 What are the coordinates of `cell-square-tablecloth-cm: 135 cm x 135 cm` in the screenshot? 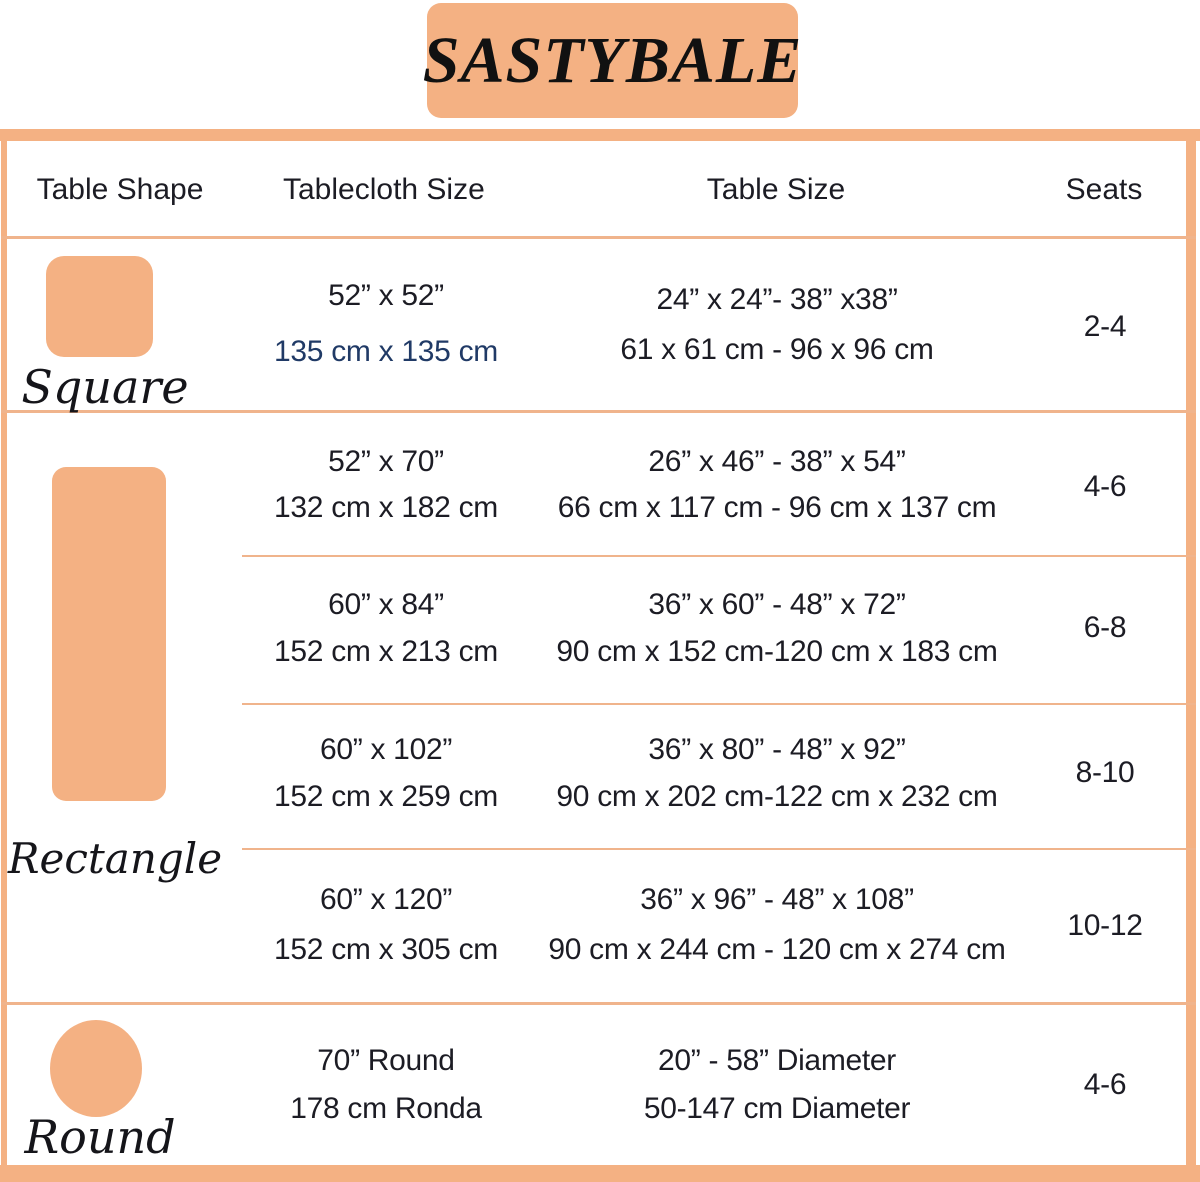 It's located at (386, 351).